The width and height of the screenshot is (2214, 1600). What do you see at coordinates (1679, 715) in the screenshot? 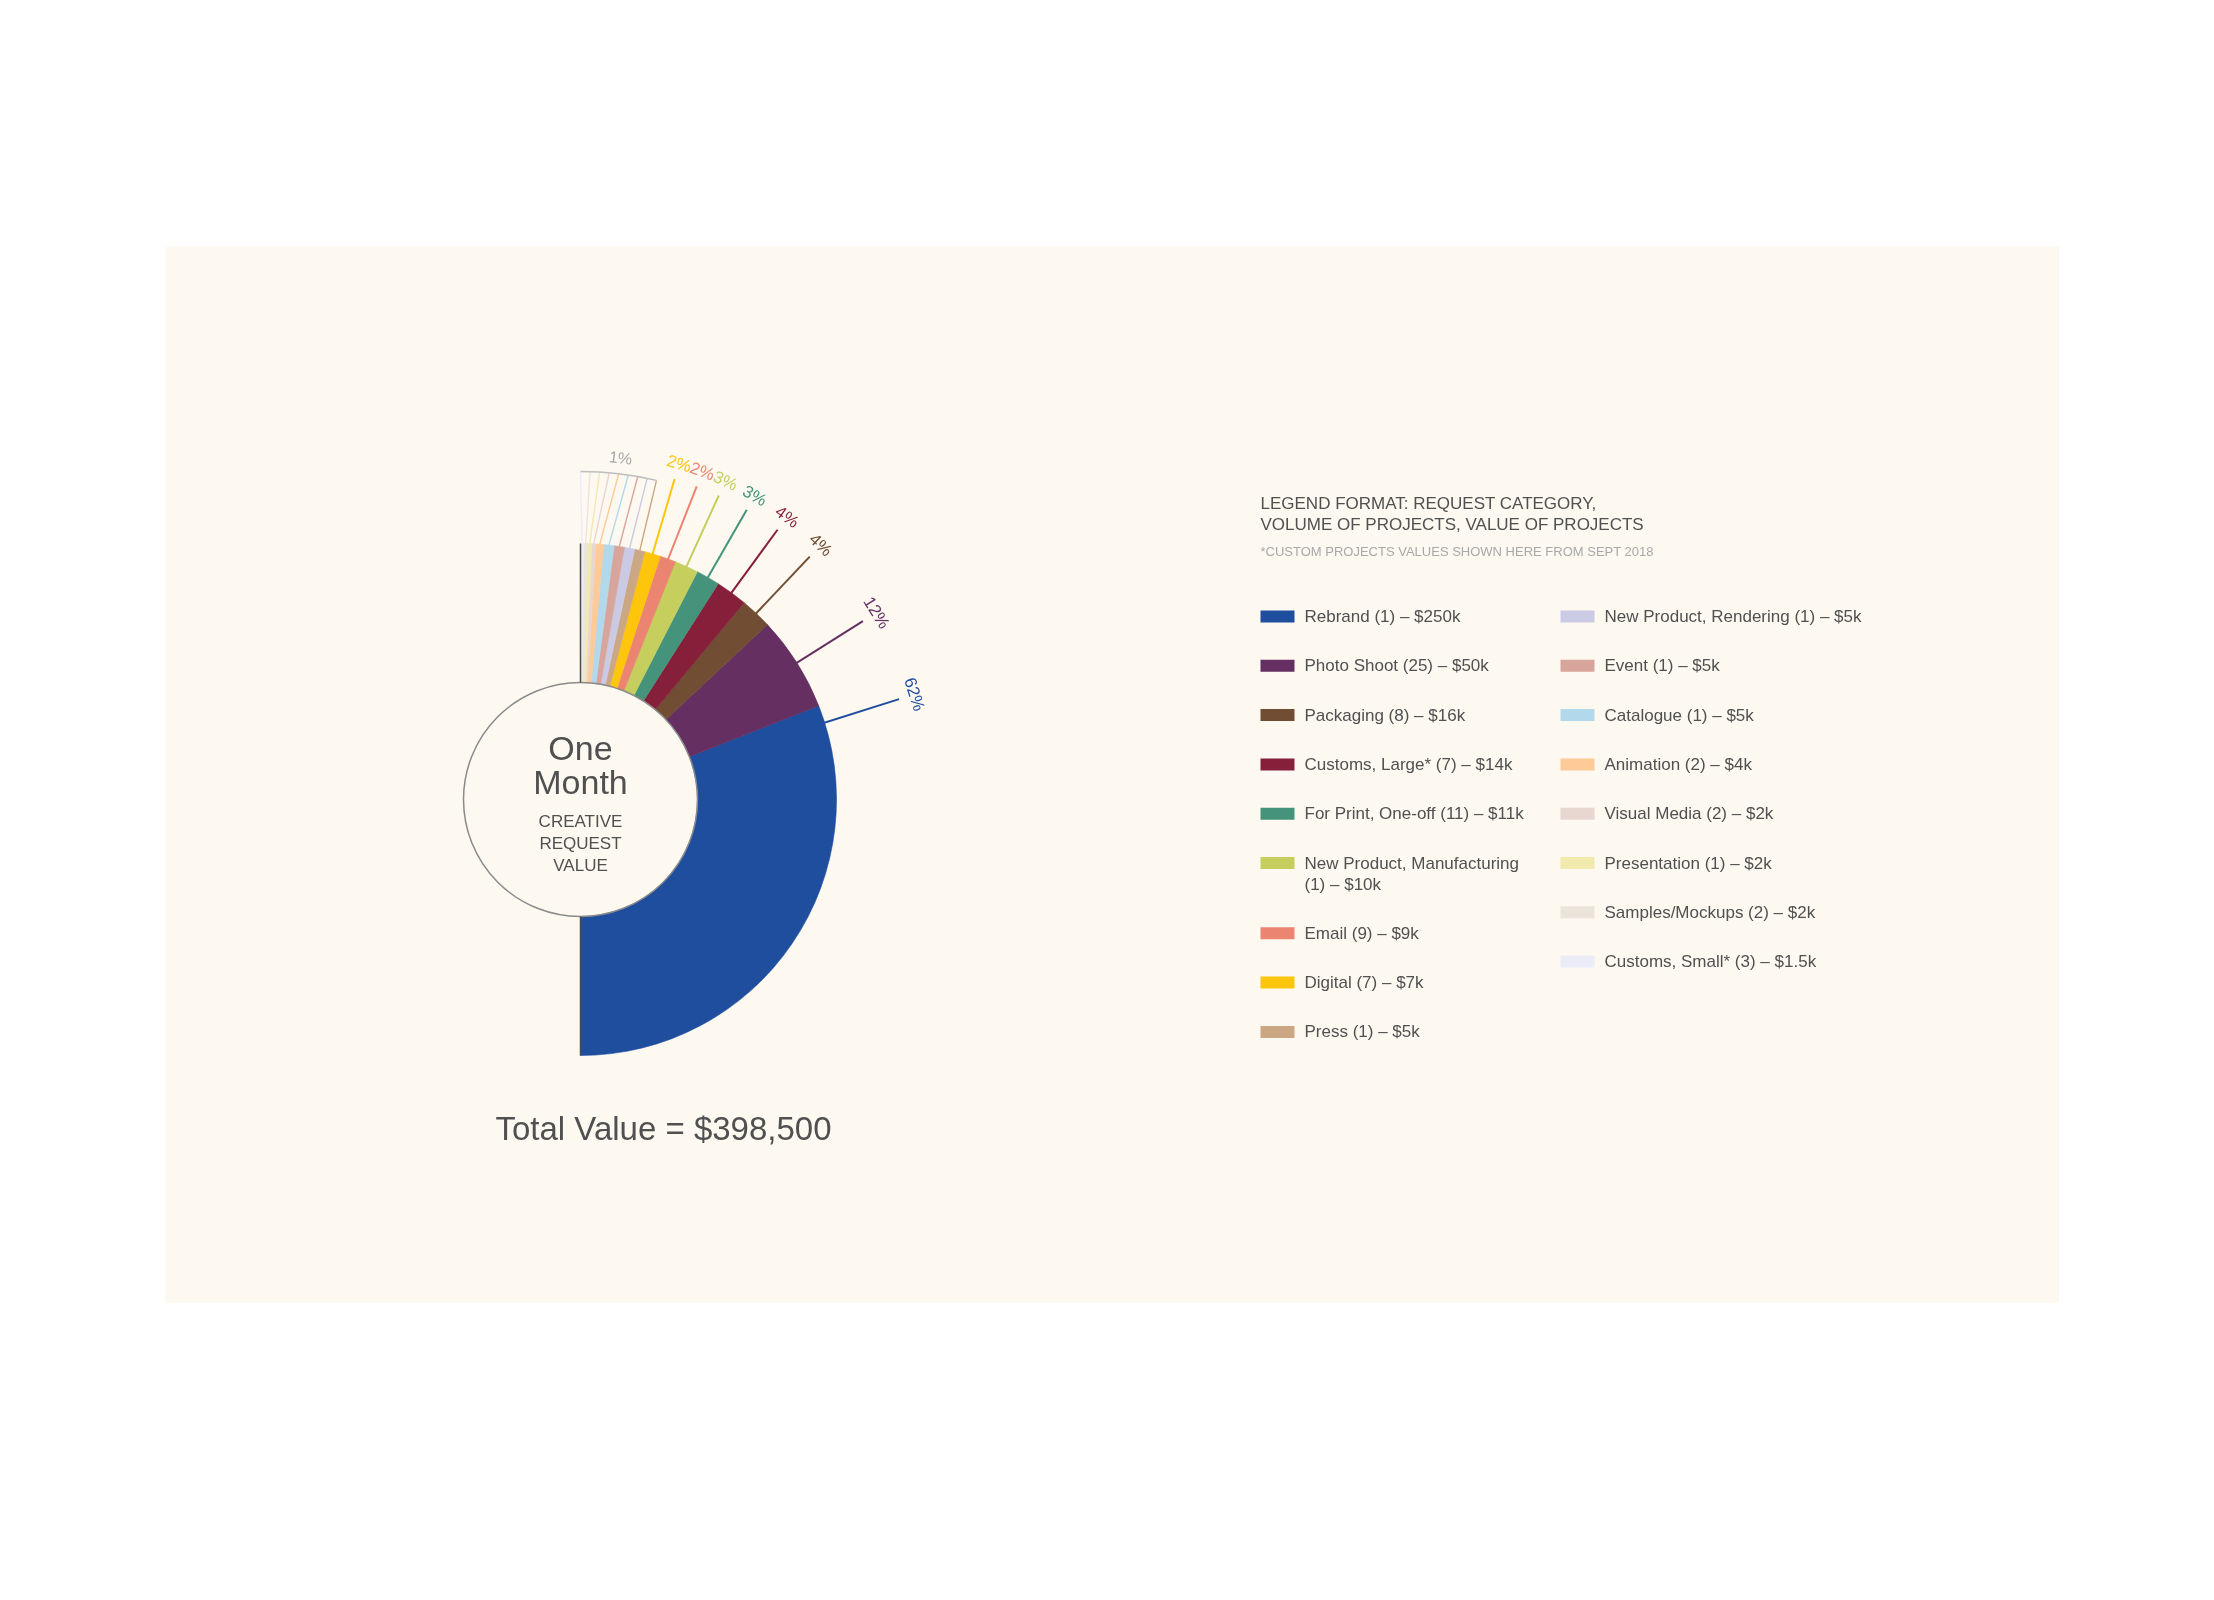
I see `legend-label: Catalogue (1) – $5k` at bounding box center [1679, 715].